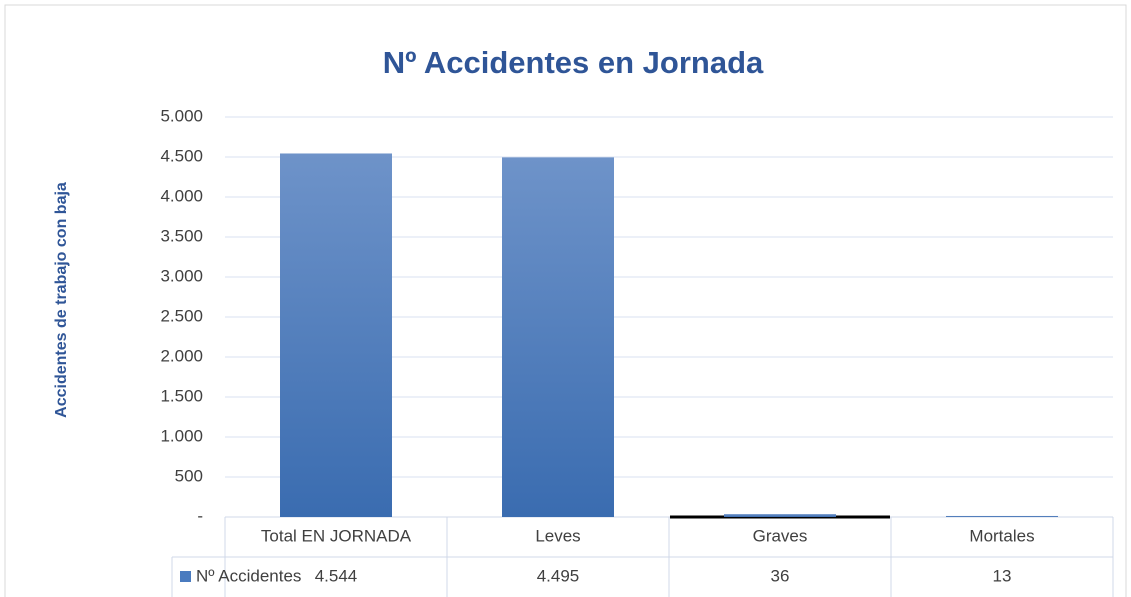 The image size is (1131, 597). Describe the element at coordinates (181, 315) in the screenshot. I see `y-tick-label: 2.500` at that location.